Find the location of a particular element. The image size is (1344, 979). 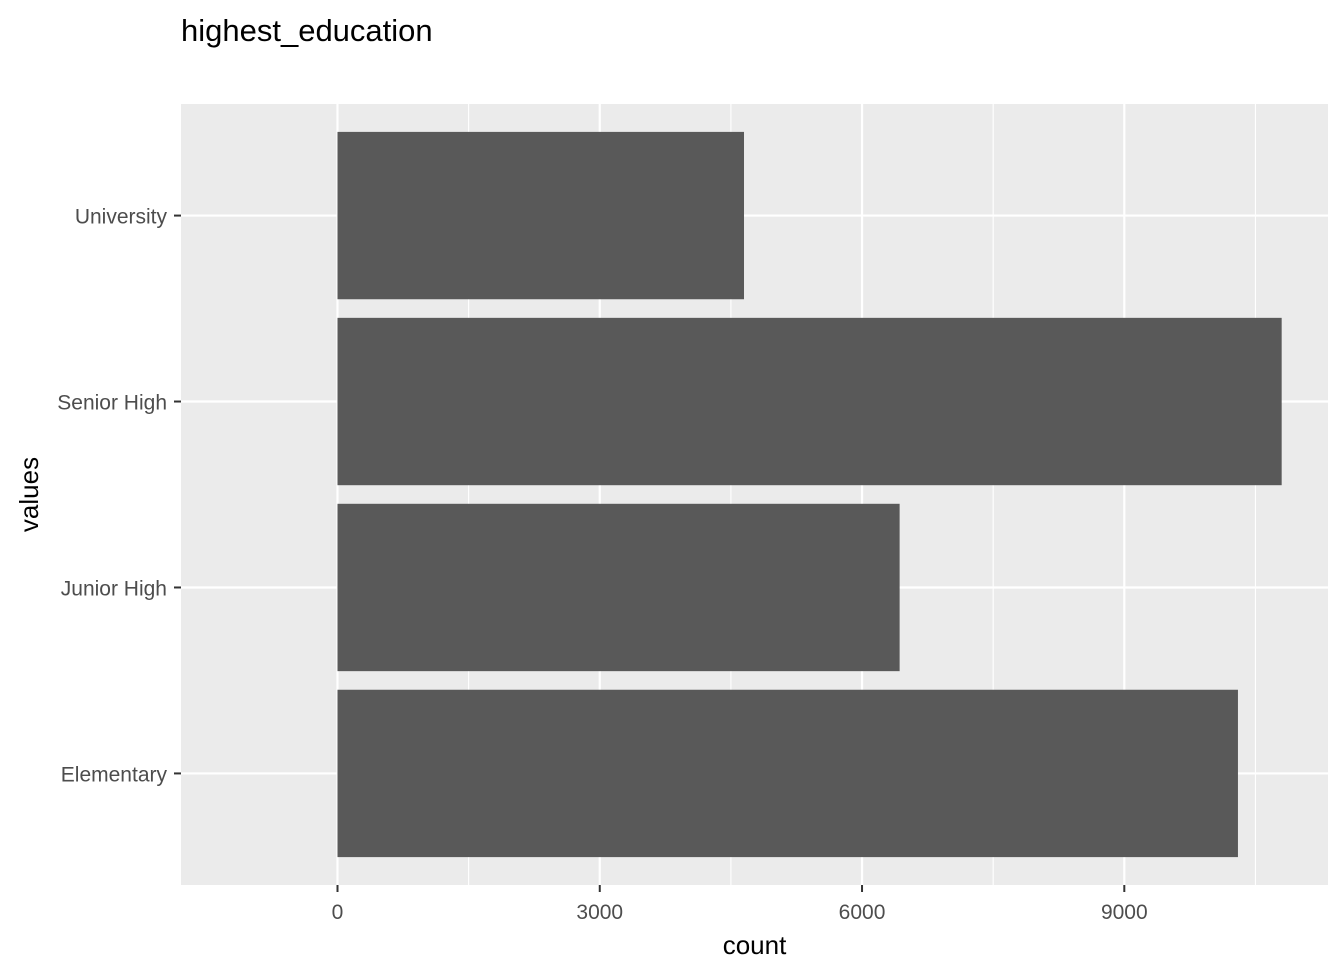

bar-elementary is located at coordinates (787, 773).